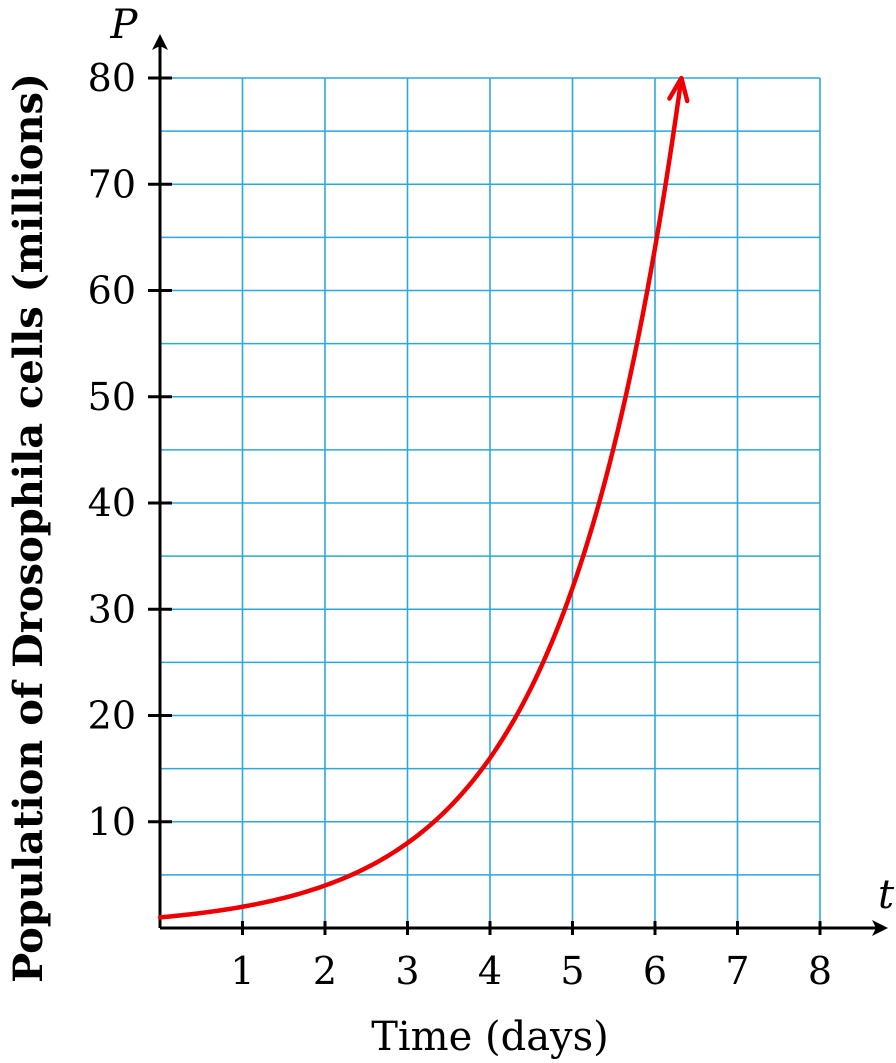 This screenshot has height=1063, width=896. What do you see at coordinates (407, 971) in the screenshot?
I see `x-tick-label: 3` at bounding box center [407, 971].